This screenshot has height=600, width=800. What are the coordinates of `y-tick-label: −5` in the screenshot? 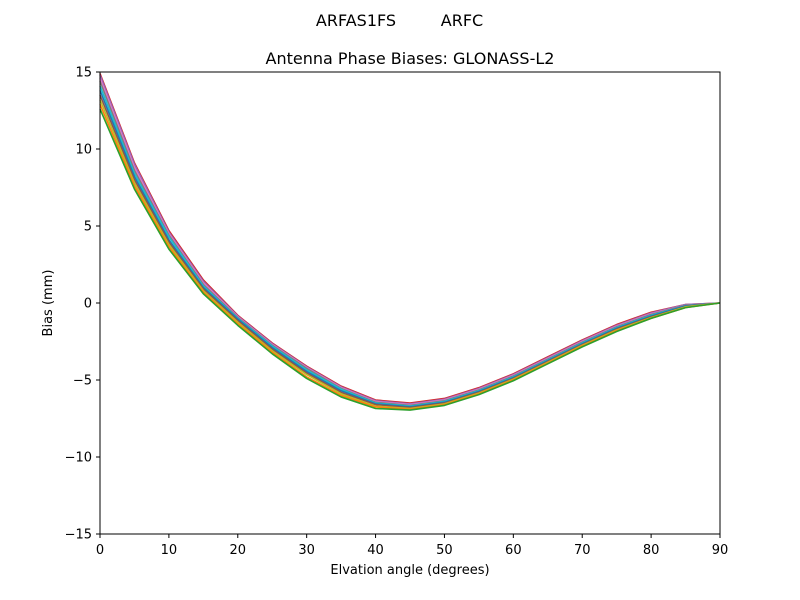 It's located at (82, 381).